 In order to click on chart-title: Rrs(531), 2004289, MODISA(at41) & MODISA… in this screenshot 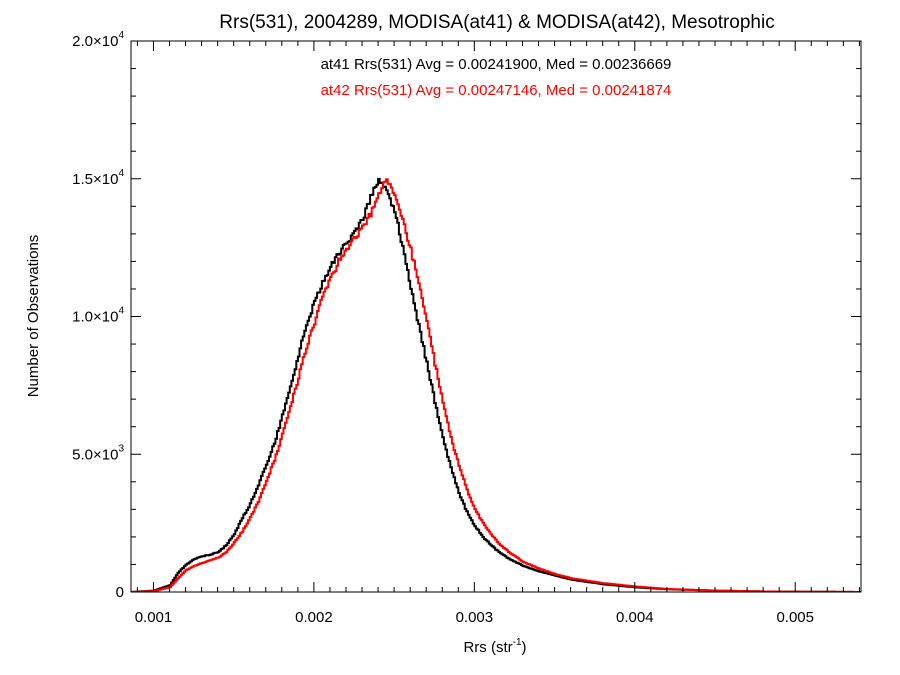, I will do `click(496, 22)`.